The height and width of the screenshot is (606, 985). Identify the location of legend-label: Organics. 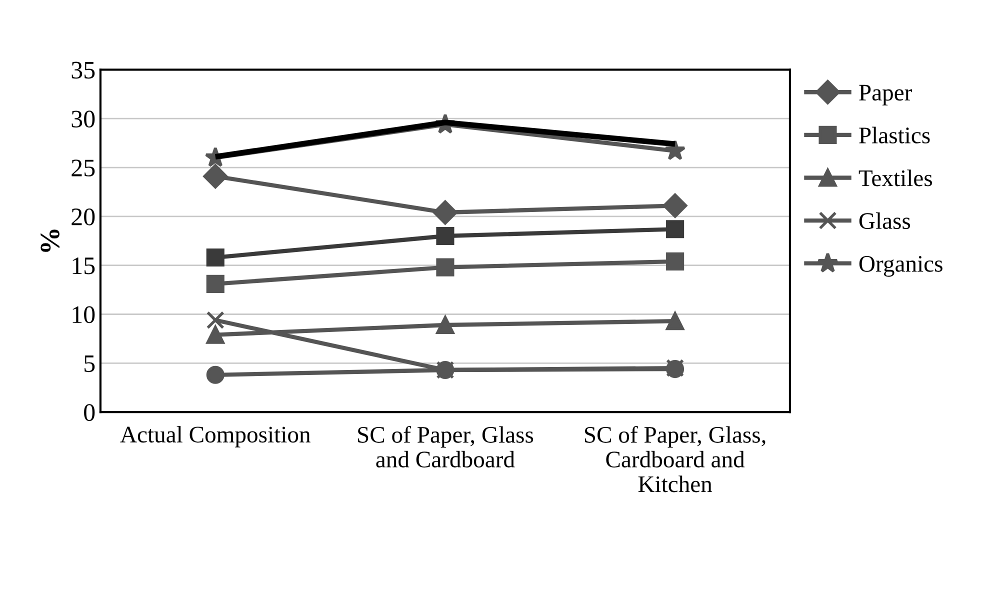
(900, 266).